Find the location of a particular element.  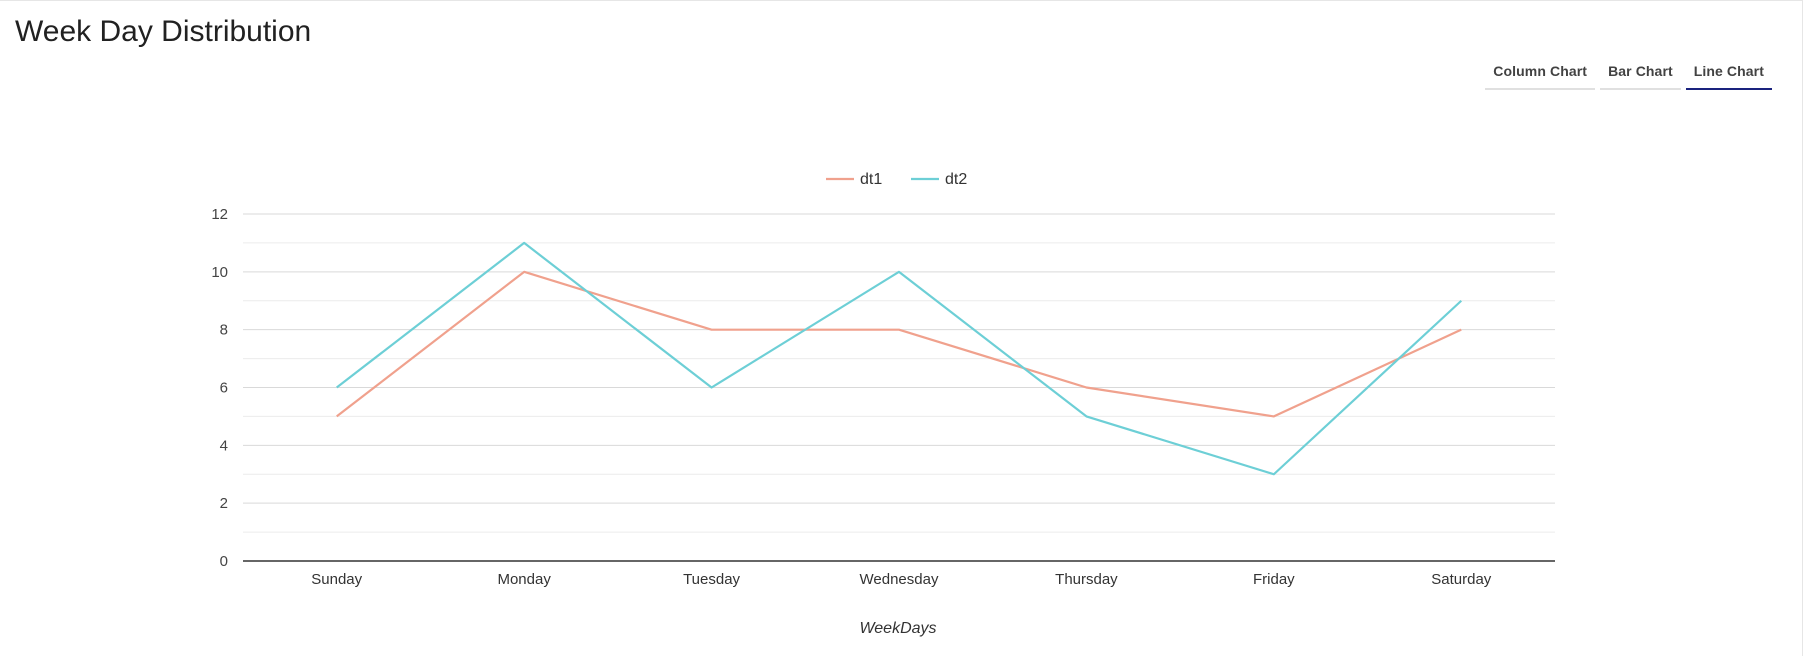

x-tick-label: Tuesday is located at coordinates (711, 579).